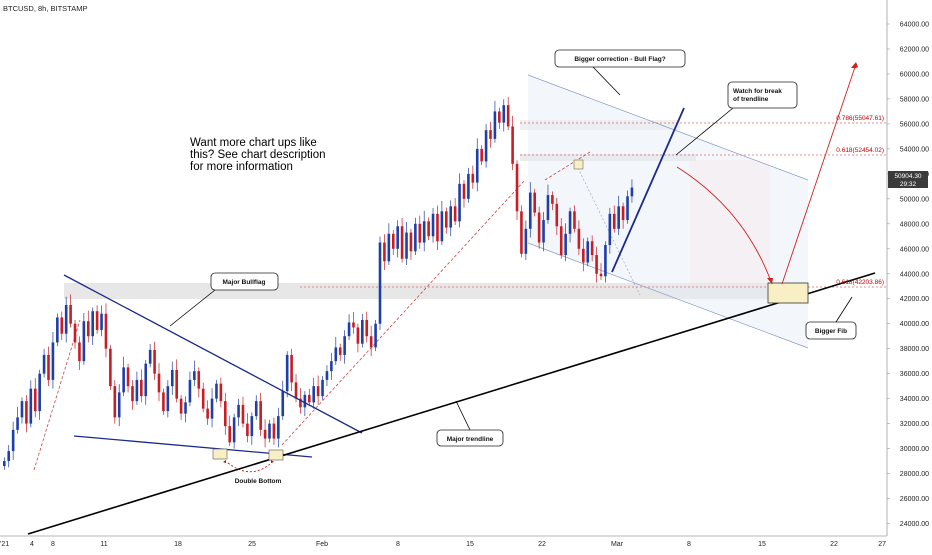 The image size is (932, 555). What do you see at coordinates (4, 544) in the screenshot?
I see `time-tick-label: '21` at bounding box center [4, 544].